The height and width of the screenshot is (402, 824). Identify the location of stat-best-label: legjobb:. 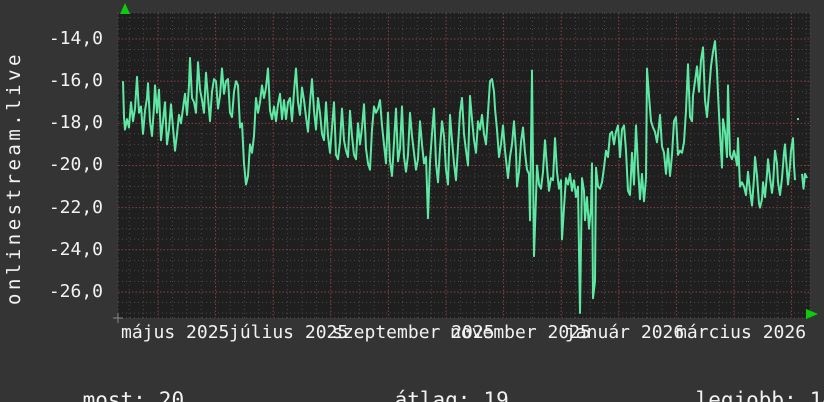
(746, 395).